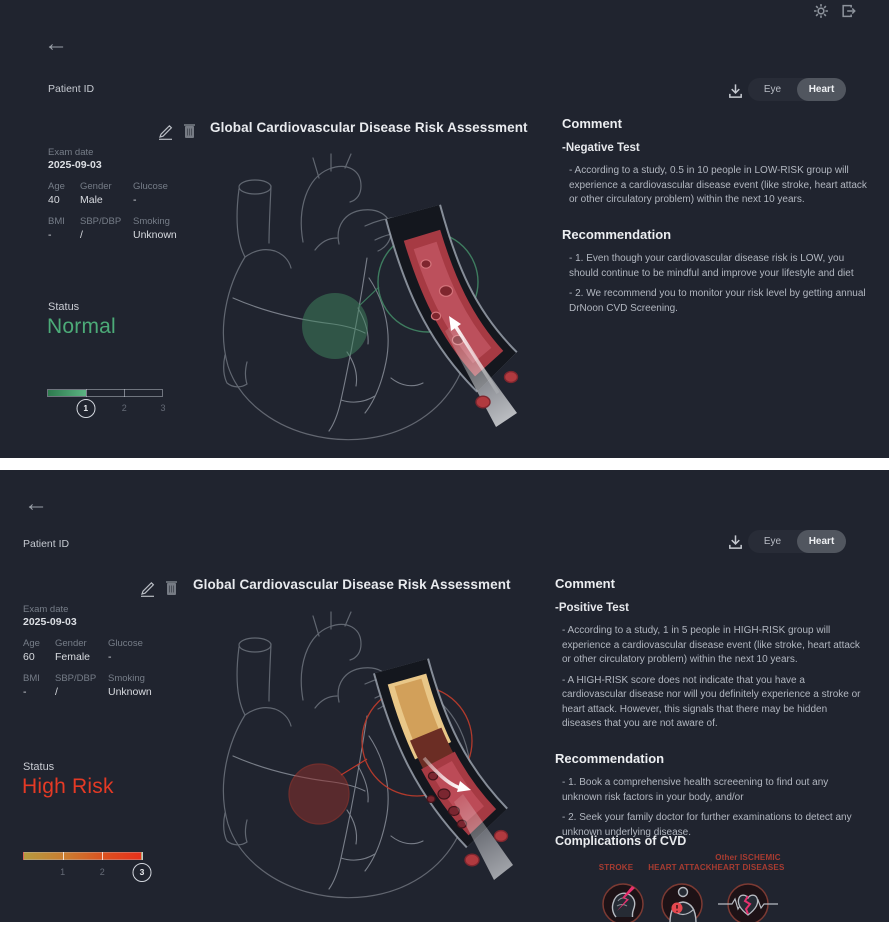 This screenshot has width=889, height=928. Describe the element at coordinates (447, 800) in the screenshot. I see `red-blood-cells` at that location.